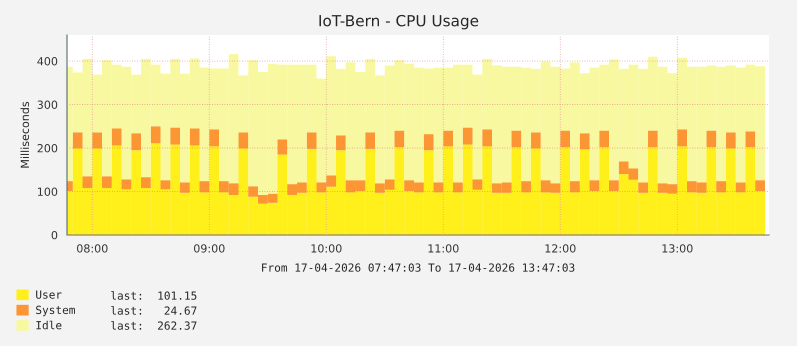  What do you see at coordinates (48, 148) in the screenshot?
I see `y-tick-label: 200` at bounding box center [48, 148].